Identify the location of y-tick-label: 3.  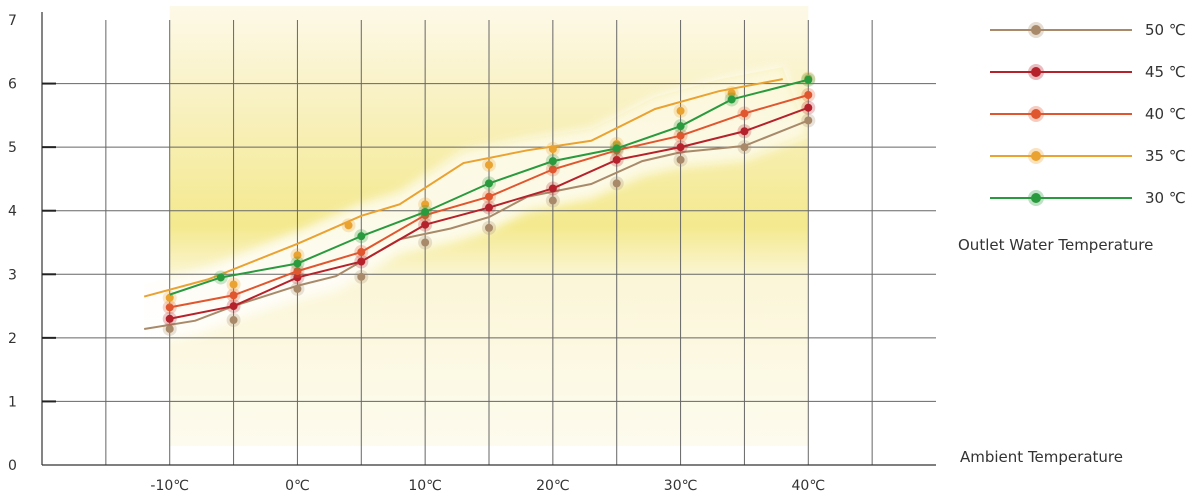
(12, 275).